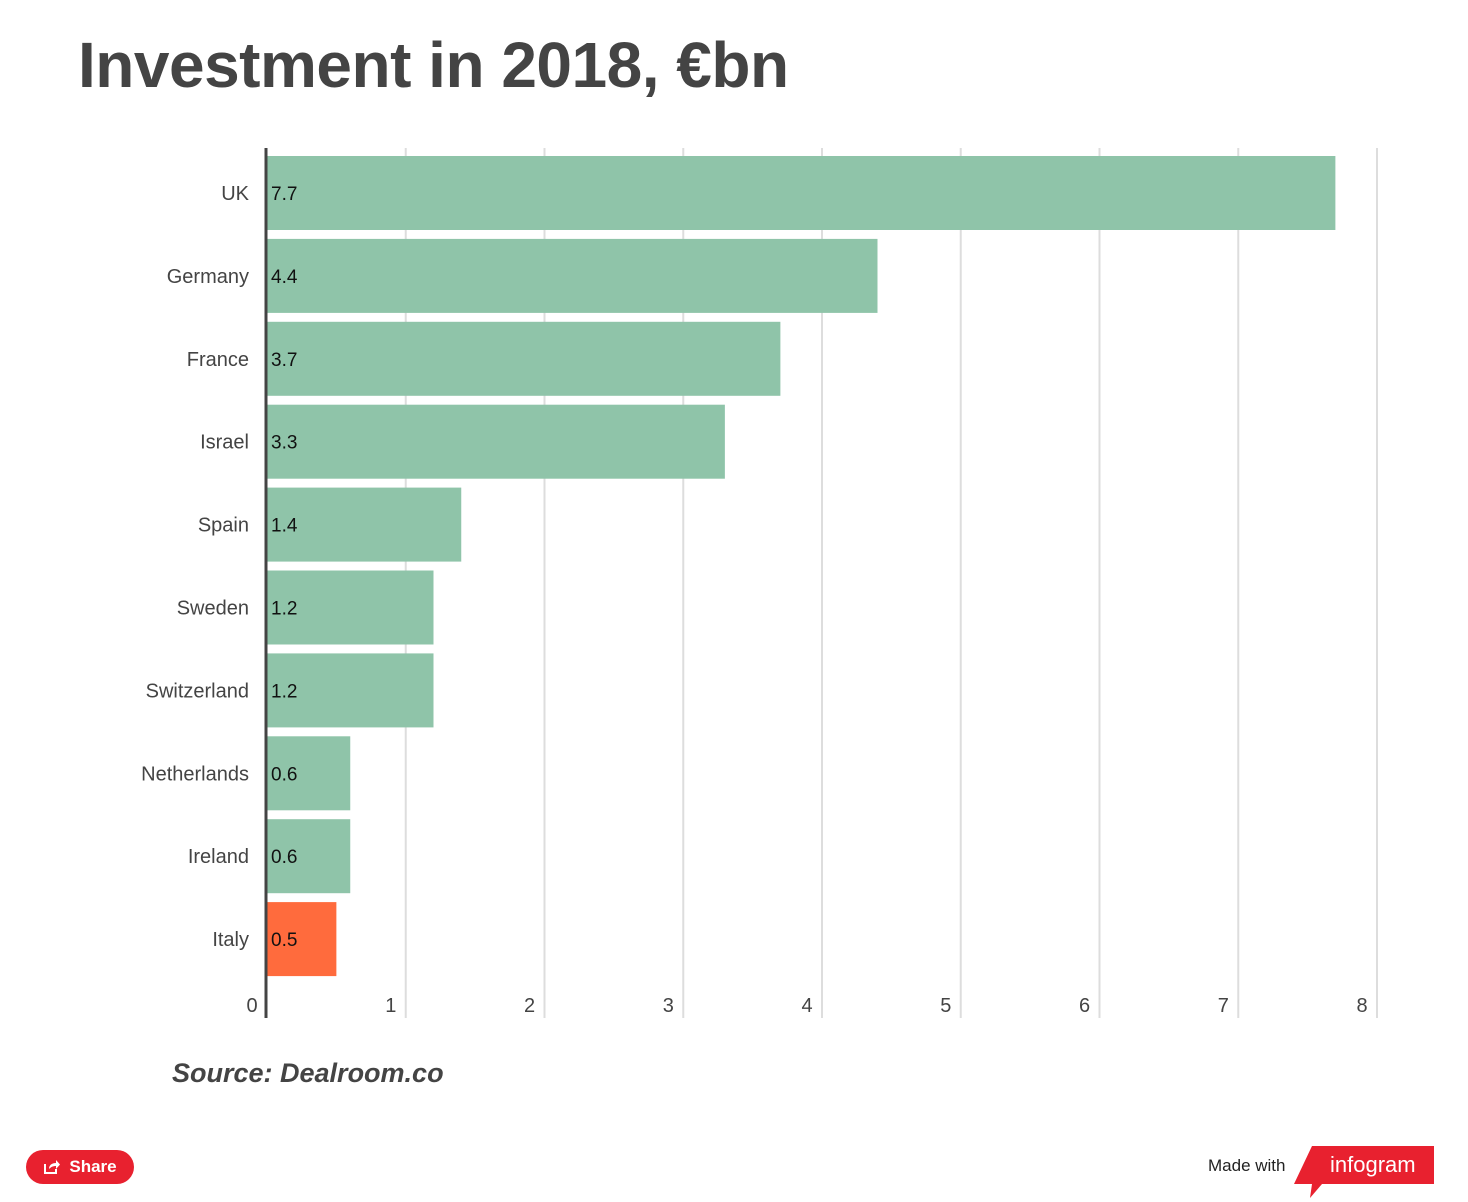 The width and height of the screenshot is (1468, 1202). I want to click on x-tick-label: 0, so click(251, 1006).